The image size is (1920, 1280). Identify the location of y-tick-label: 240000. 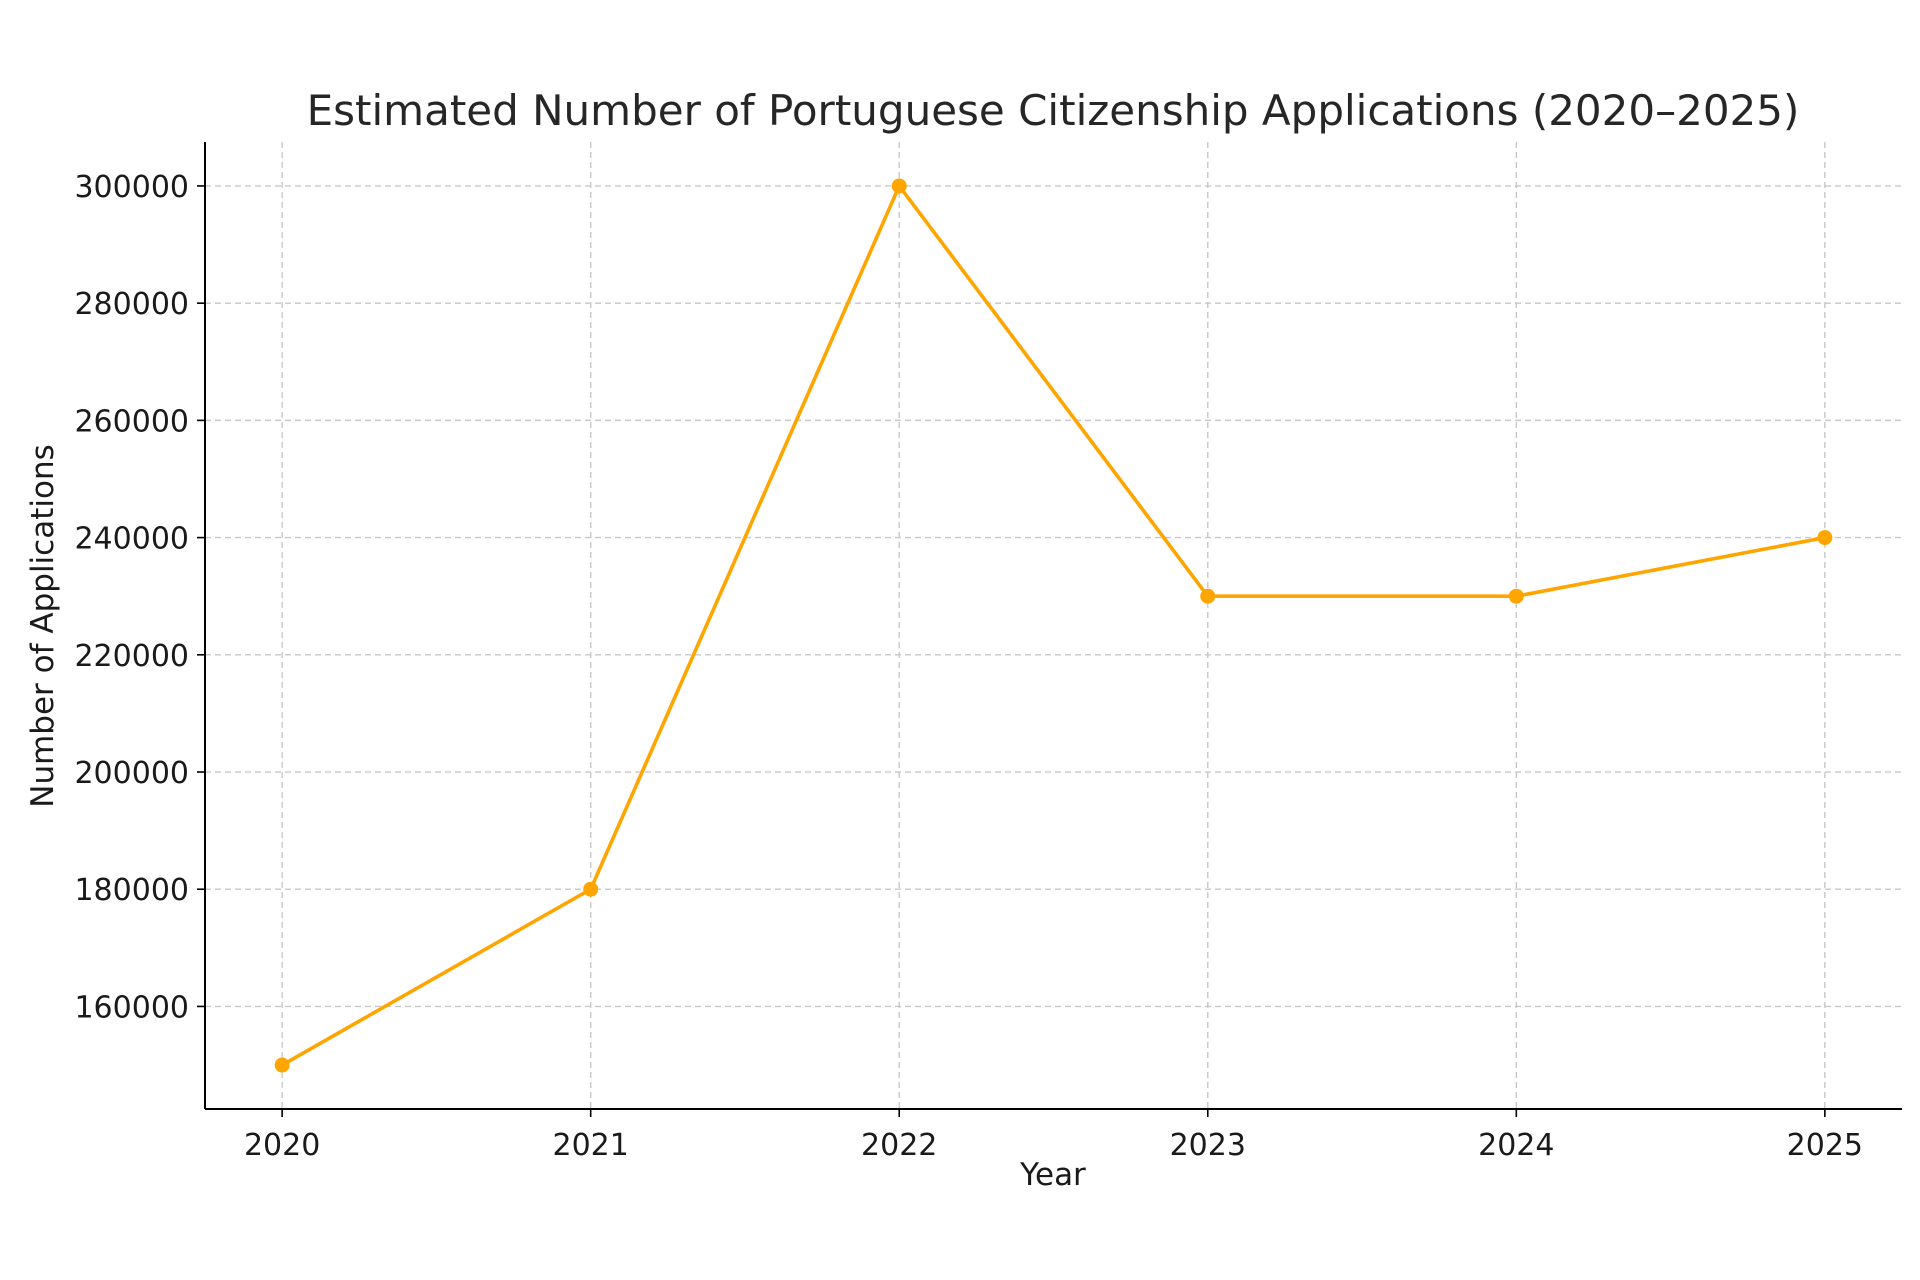
(131, 539).